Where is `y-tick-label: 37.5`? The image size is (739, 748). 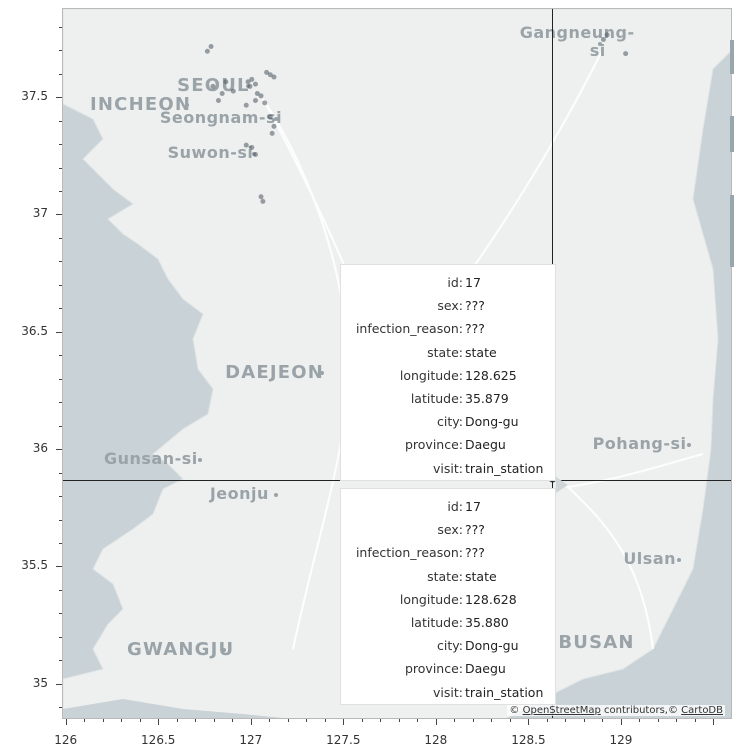 y-tick-label: 37.5 is located at coordinates (34, 96).